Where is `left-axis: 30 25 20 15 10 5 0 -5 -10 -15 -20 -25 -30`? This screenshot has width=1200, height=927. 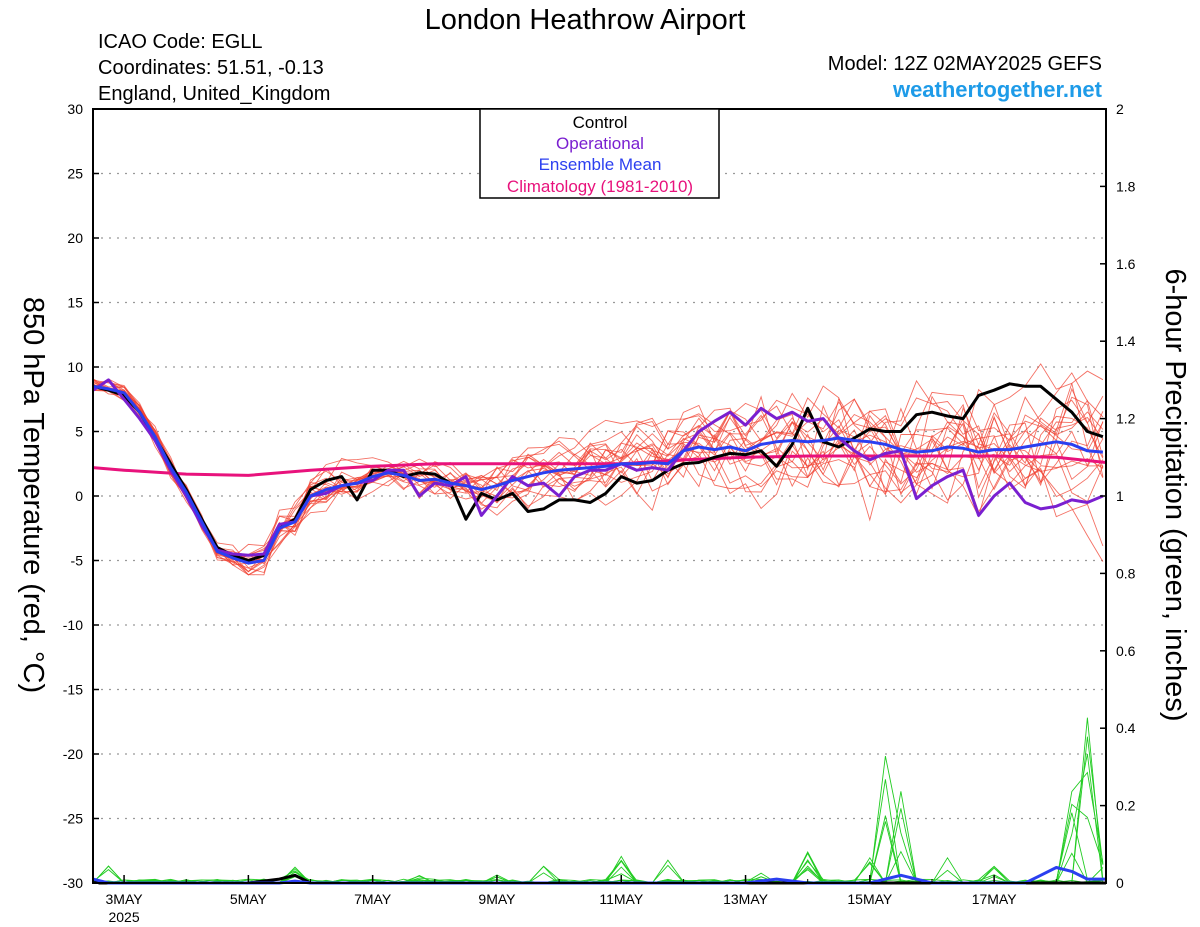
left-axis: 30 25 20 15 10 5 0 -5 -10 -15 -20 -25 -30 is located at coordinates (81, 496).